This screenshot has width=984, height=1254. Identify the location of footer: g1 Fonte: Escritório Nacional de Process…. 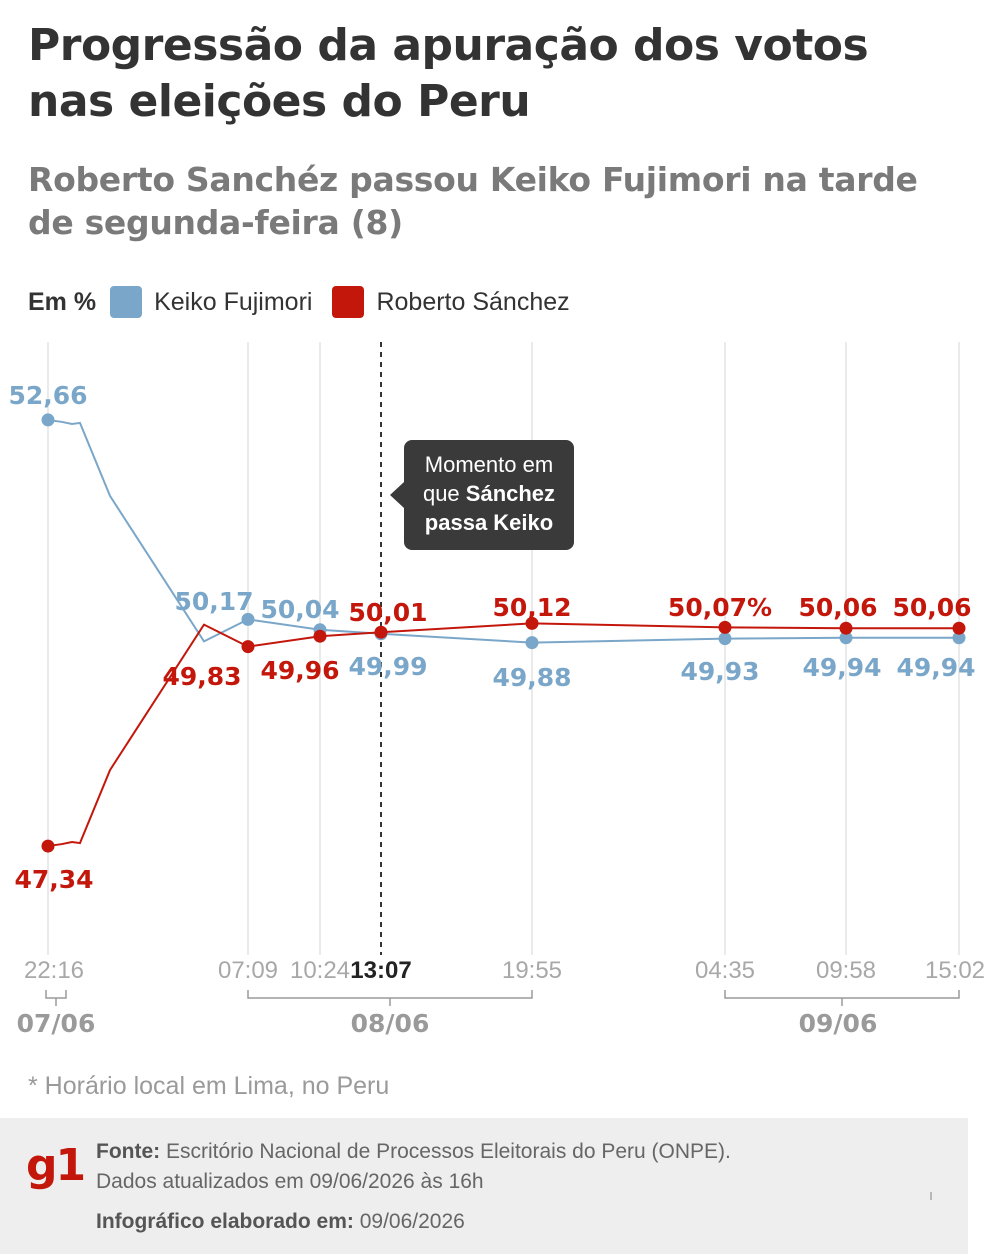
(484, 1186).